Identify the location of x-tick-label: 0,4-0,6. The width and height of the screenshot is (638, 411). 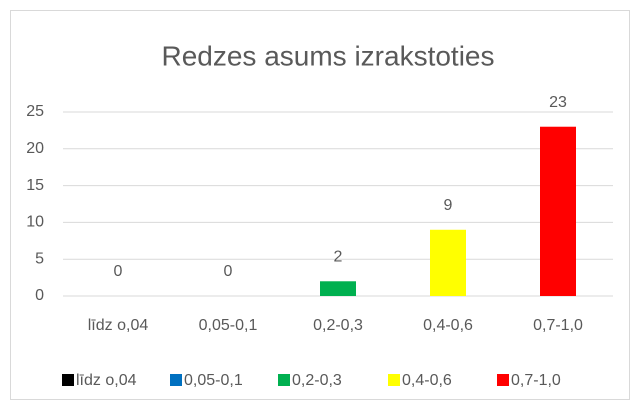
(448, 325).